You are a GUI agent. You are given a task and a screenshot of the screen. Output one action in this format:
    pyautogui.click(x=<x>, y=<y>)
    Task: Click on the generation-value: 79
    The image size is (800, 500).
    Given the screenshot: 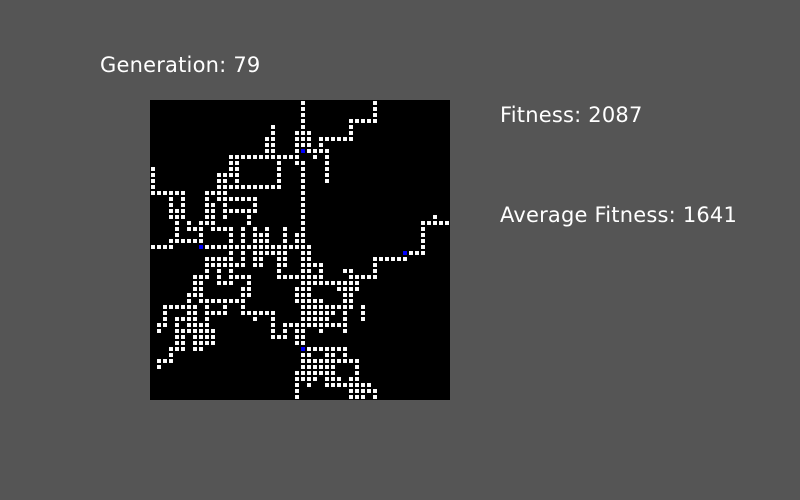 What is the action you would take?
    pyautogui.click(x=247, y=65)
    